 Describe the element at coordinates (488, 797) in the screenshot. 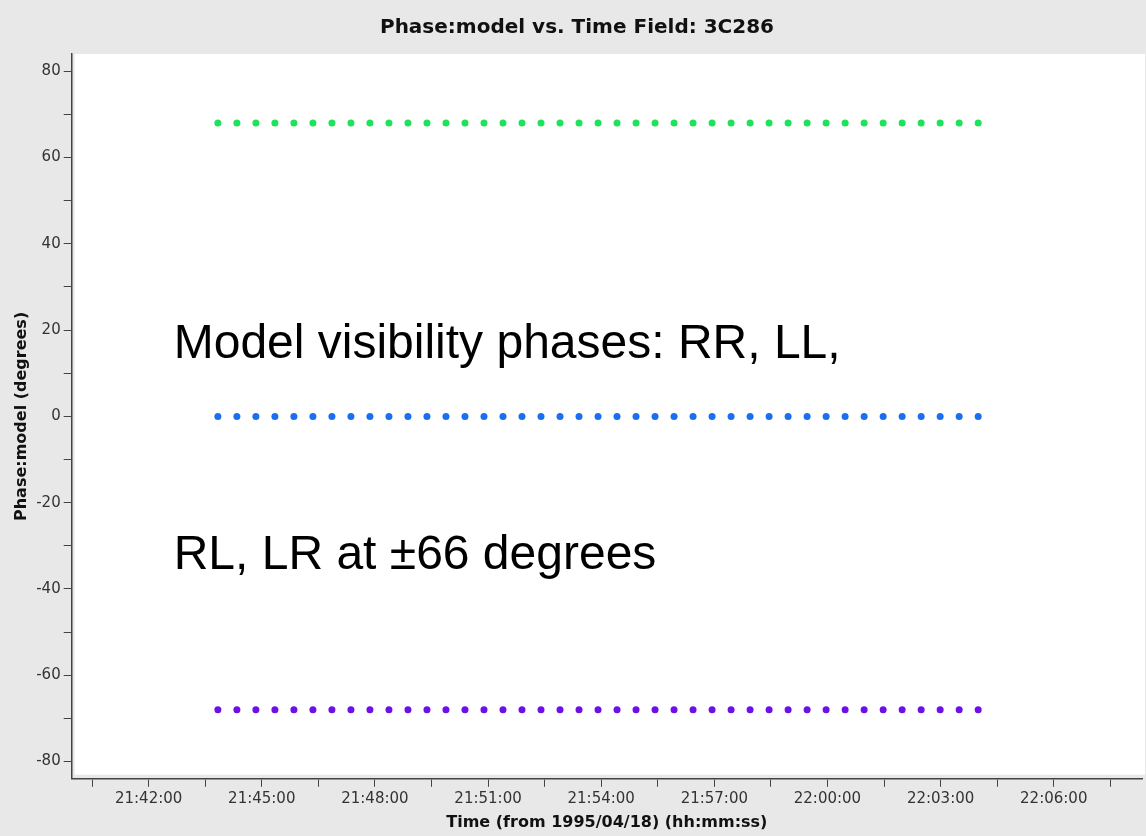

I see `x-tick-label: 21:51:00` at that location.